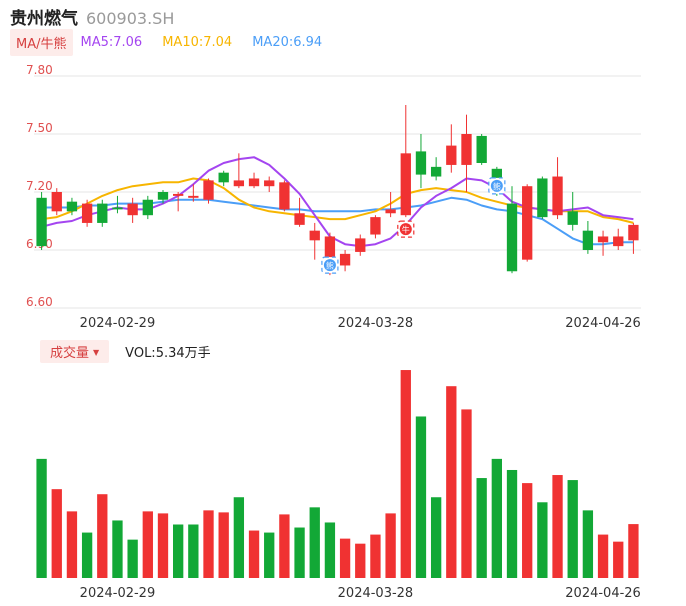 The width and height of the screenshot is (686, 606). I want to click on volume-indicator-label: 成交量, so click(70, 353).